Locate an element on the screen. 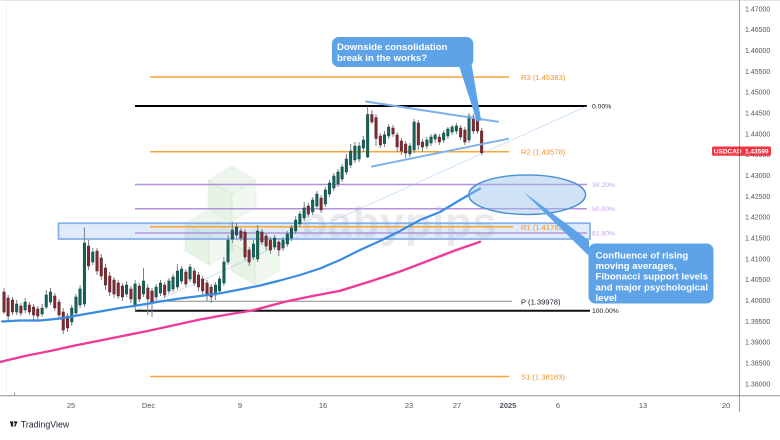 The image size is (780, 440). svg-text: 1.38500 is located at coordinates (757, 364).